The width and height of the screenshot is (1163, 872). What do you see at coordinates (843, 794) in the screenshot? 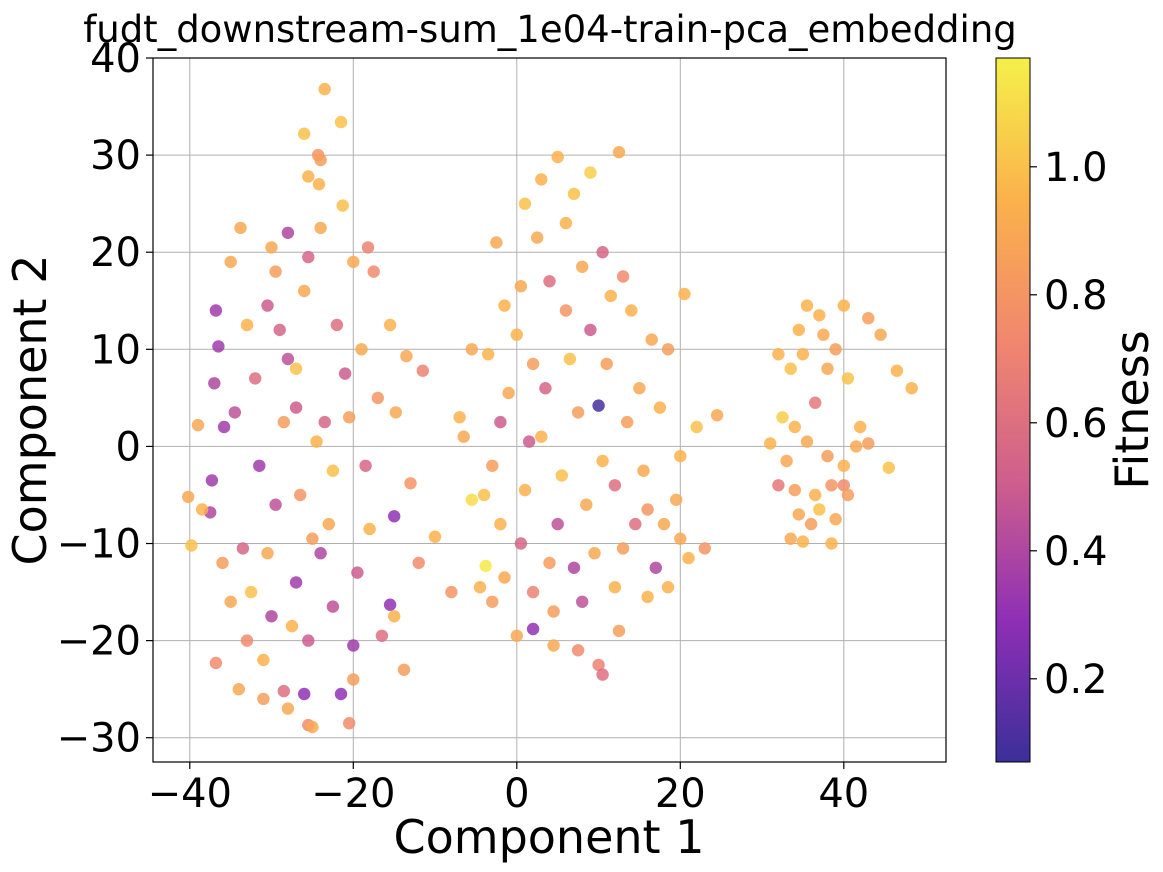
I see `x-tick-label: 40` at bounding box center [843, 794].